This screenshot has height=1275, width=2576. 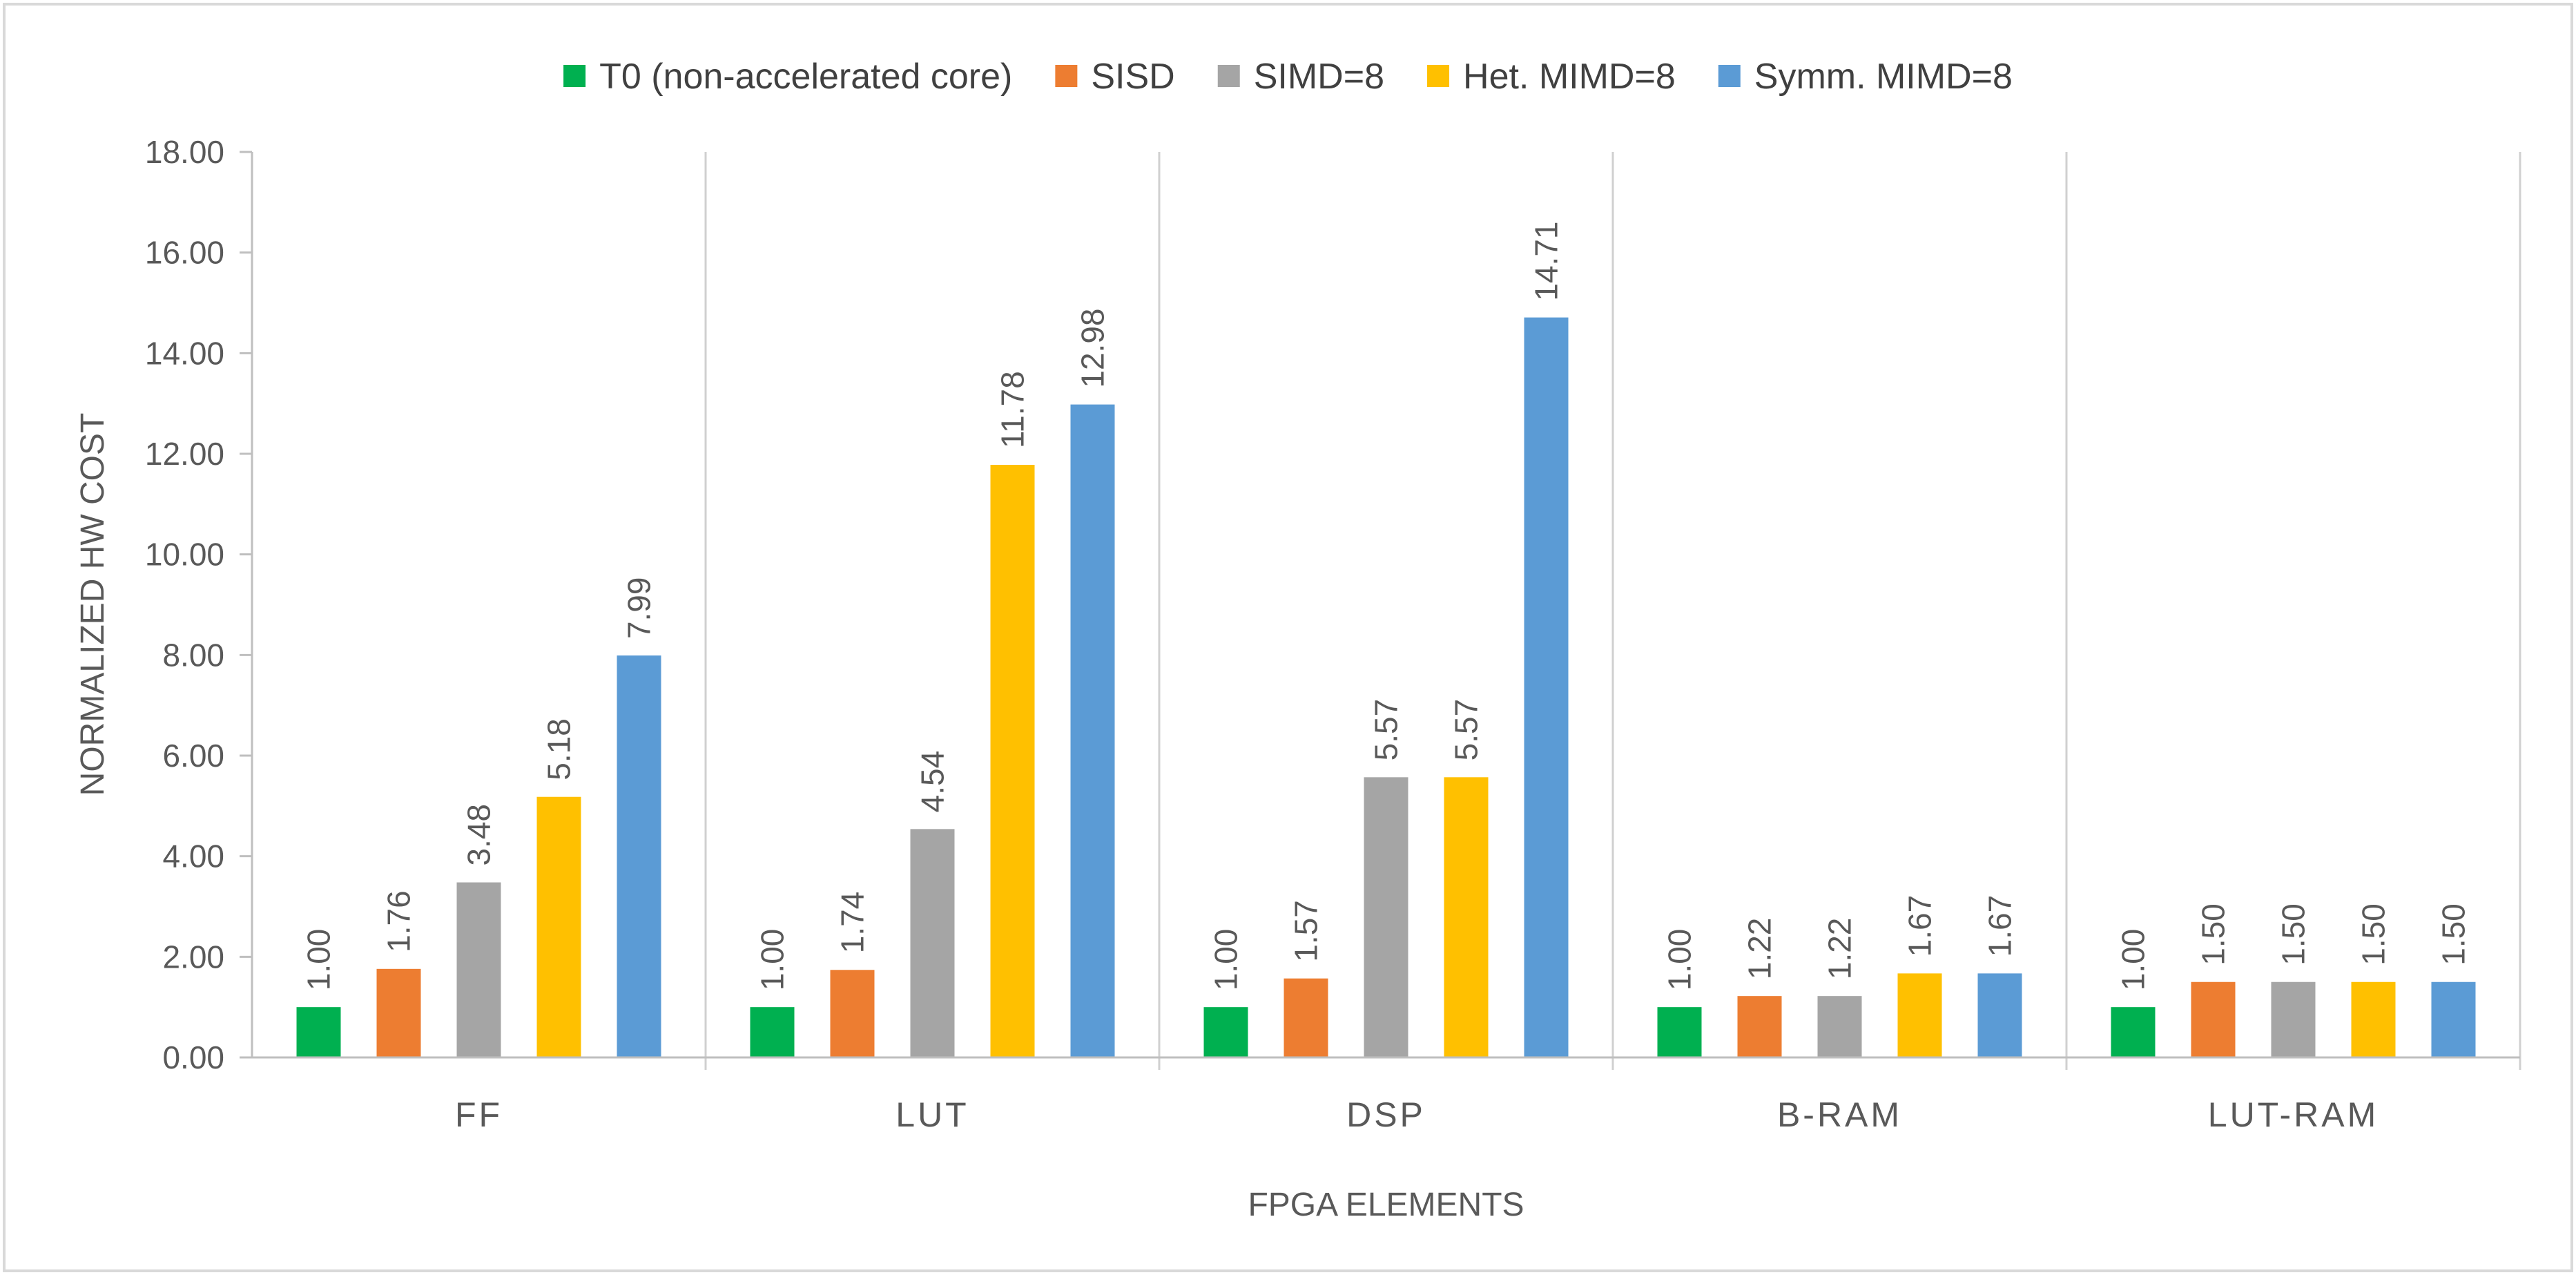 What do you see at coordinates (1306, 931) in the screenshot?
I see `data-label: 1.57` at bounding box center [1306, 931].